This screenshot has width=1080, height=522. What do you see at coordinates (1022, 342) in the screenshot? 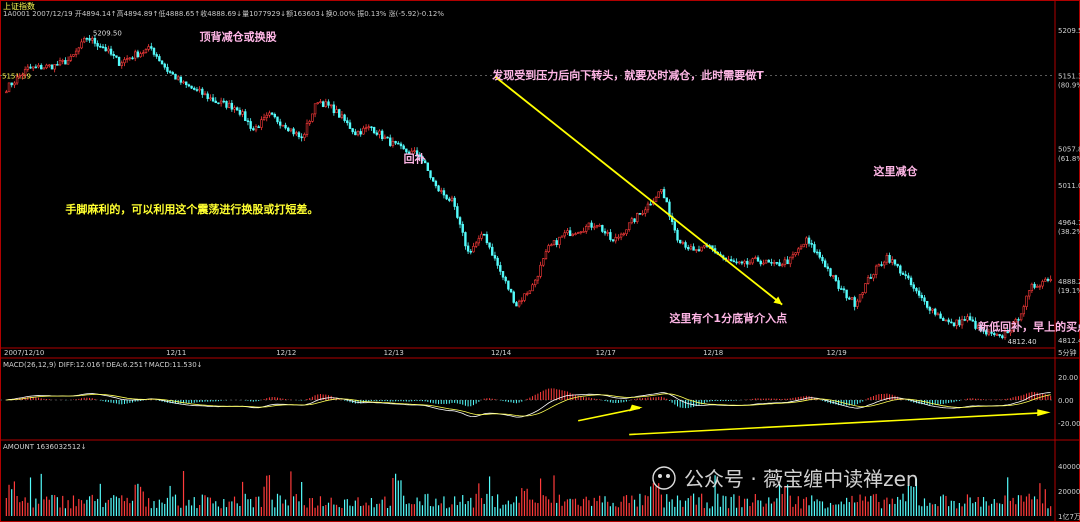
I see `low-price-label: 4812.40` at bounding box center [1022, 342].